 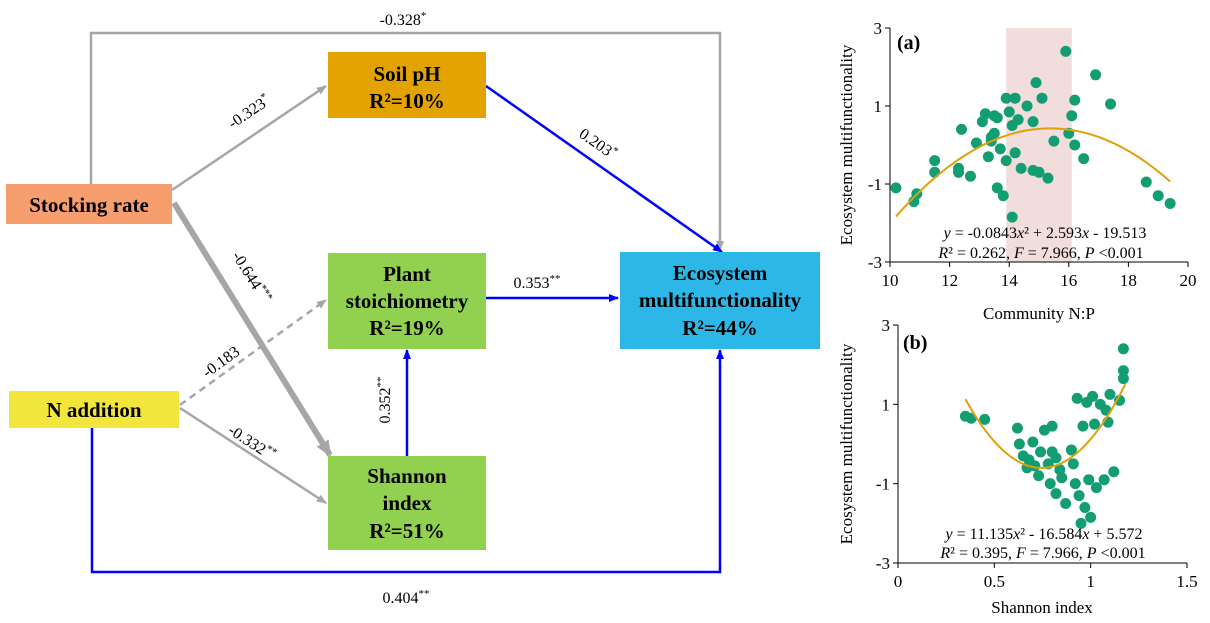 What do you see at coordinates (406, 531) in the screenshot?
I see `shannon-index-r2: R²=51%` at bounding box center [406, 531].